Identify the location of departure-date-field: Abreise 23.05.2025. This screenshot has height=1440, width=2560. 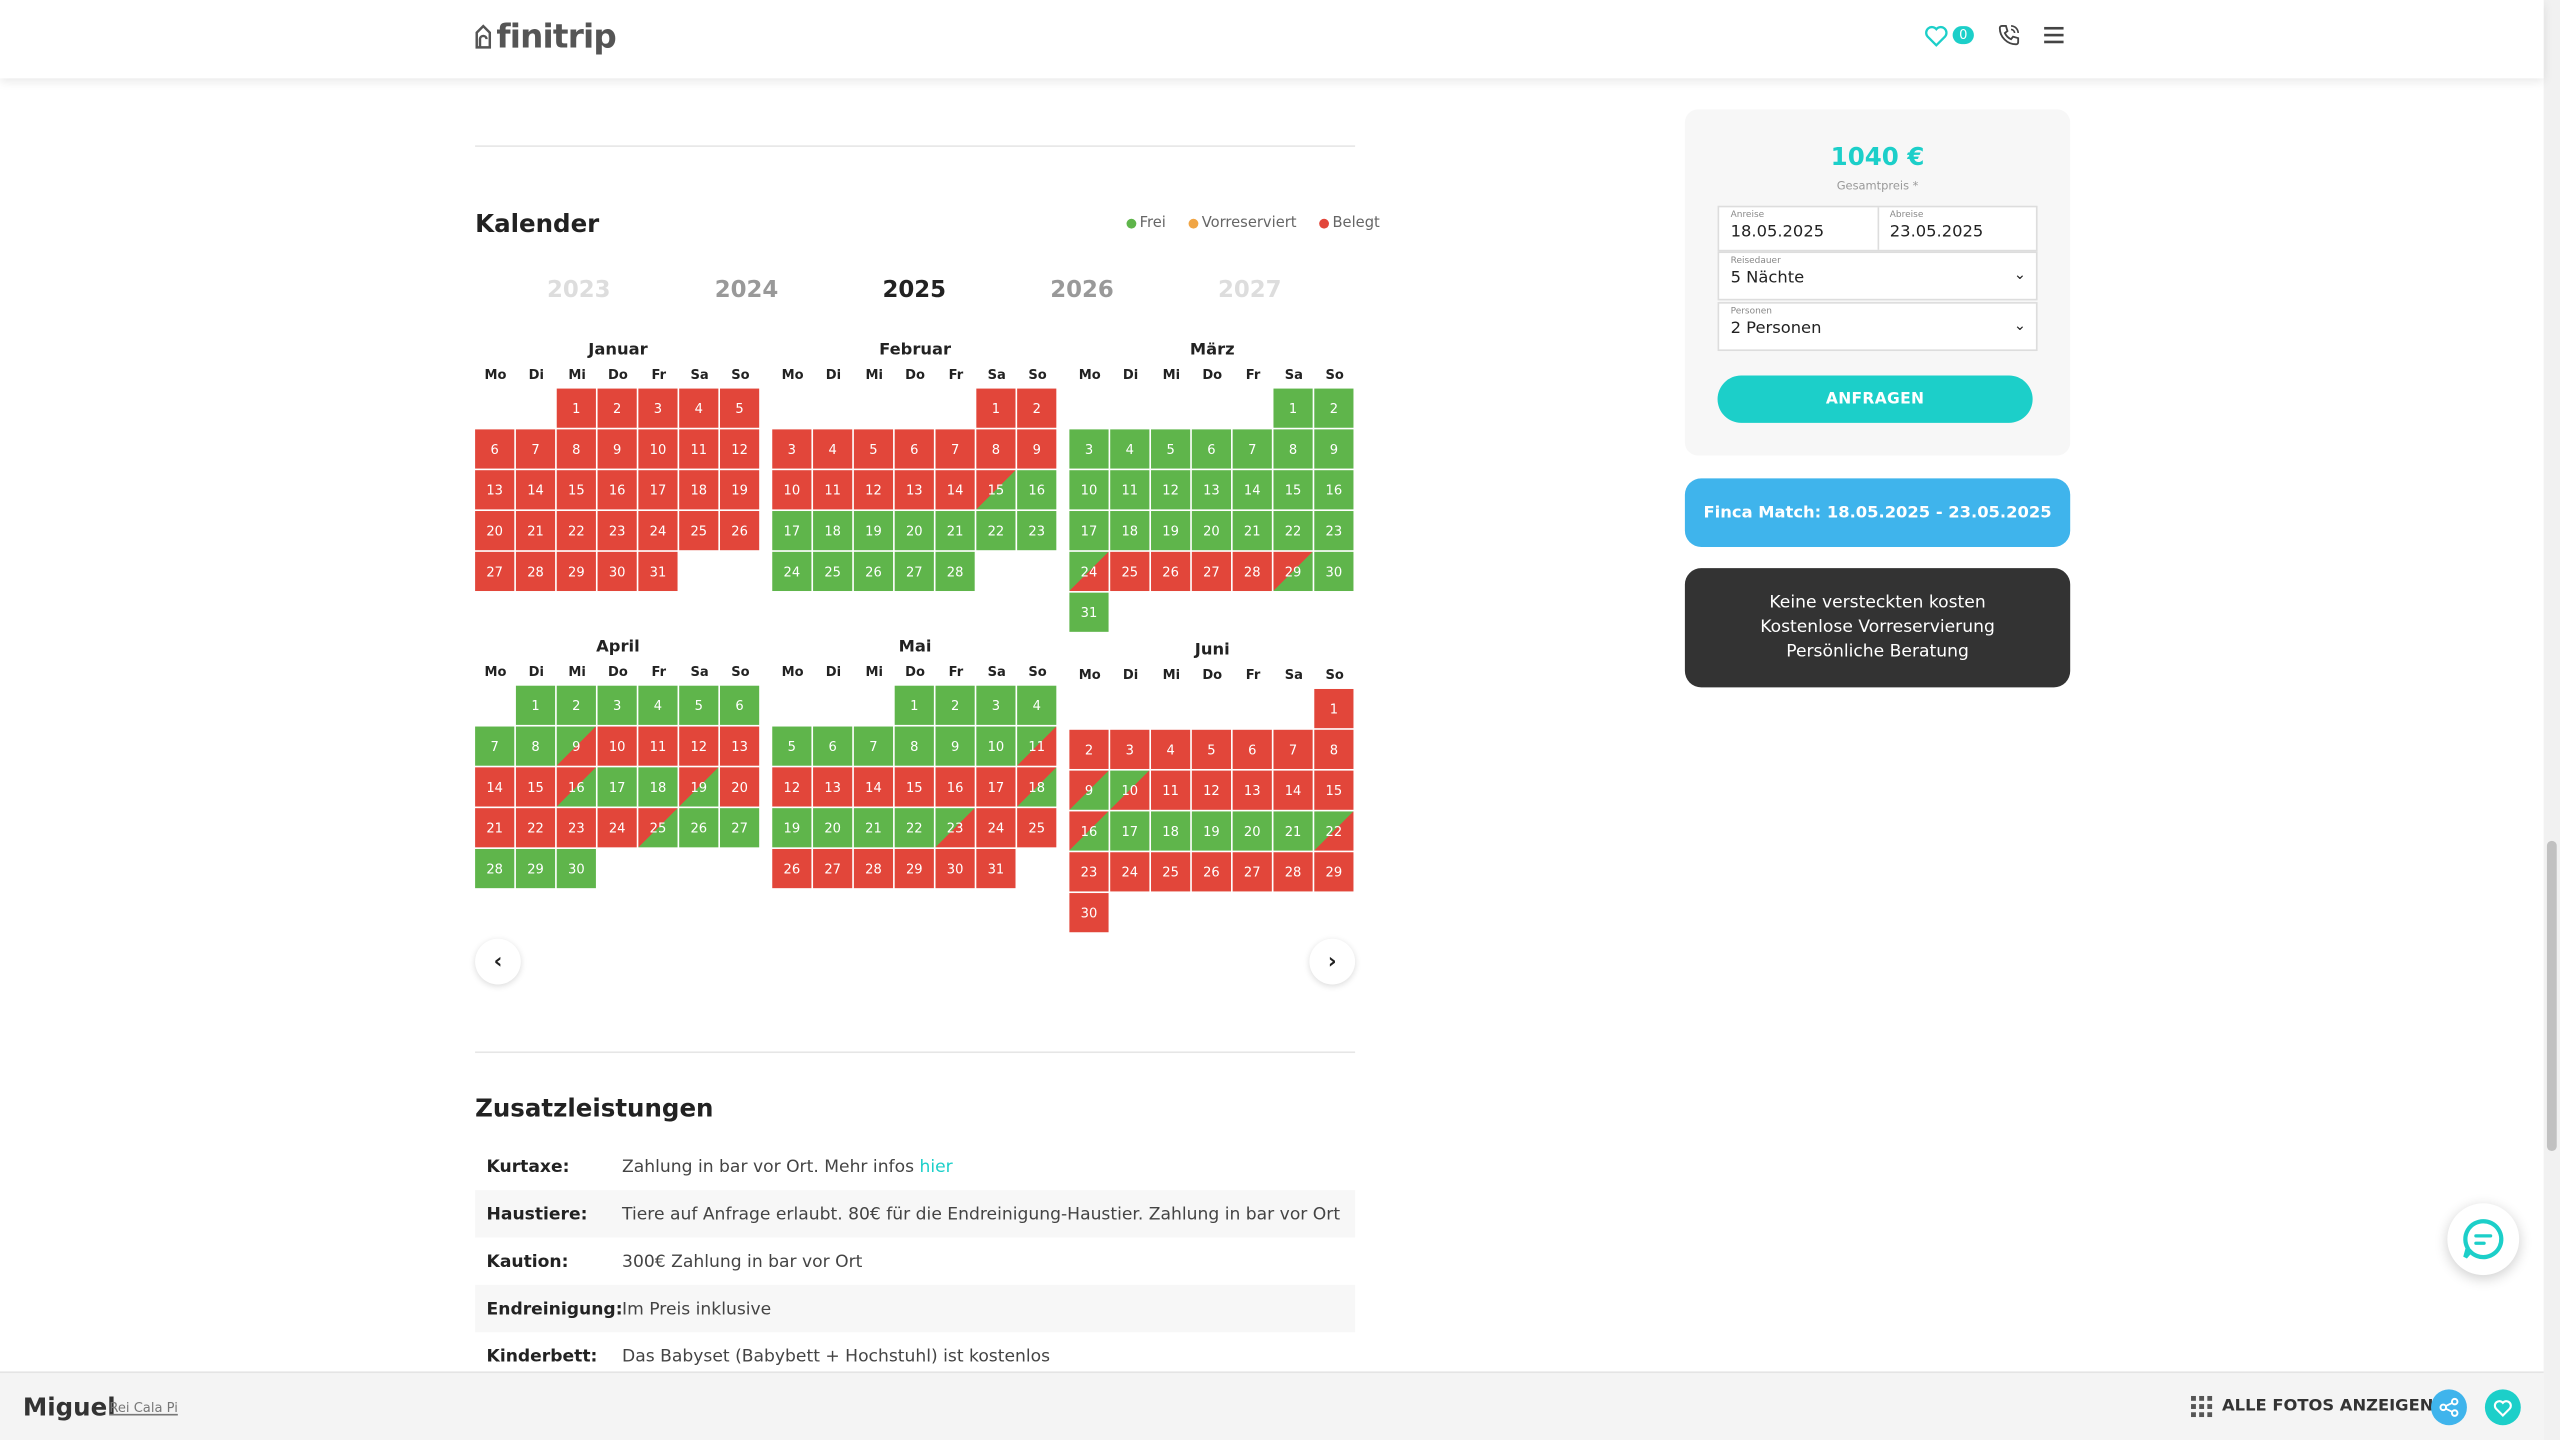
(1956, 228).